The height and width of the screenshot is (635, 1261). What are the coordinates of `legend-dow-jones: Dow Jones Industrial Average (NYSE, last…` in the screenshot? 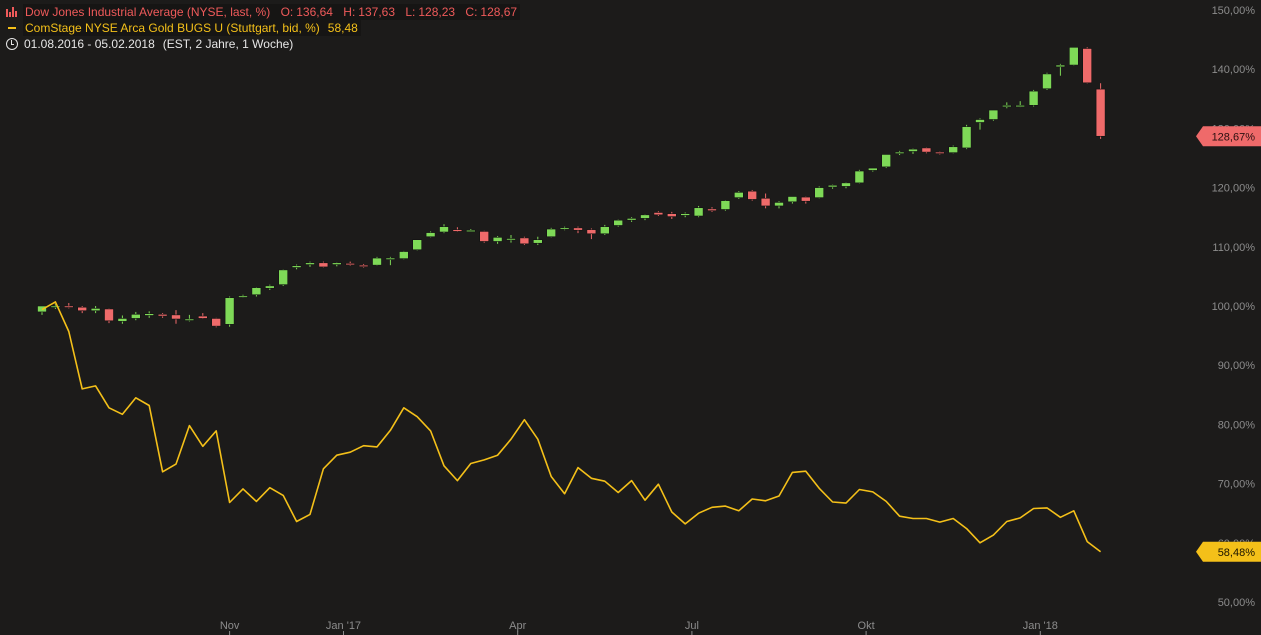 It's located at (263, 12).